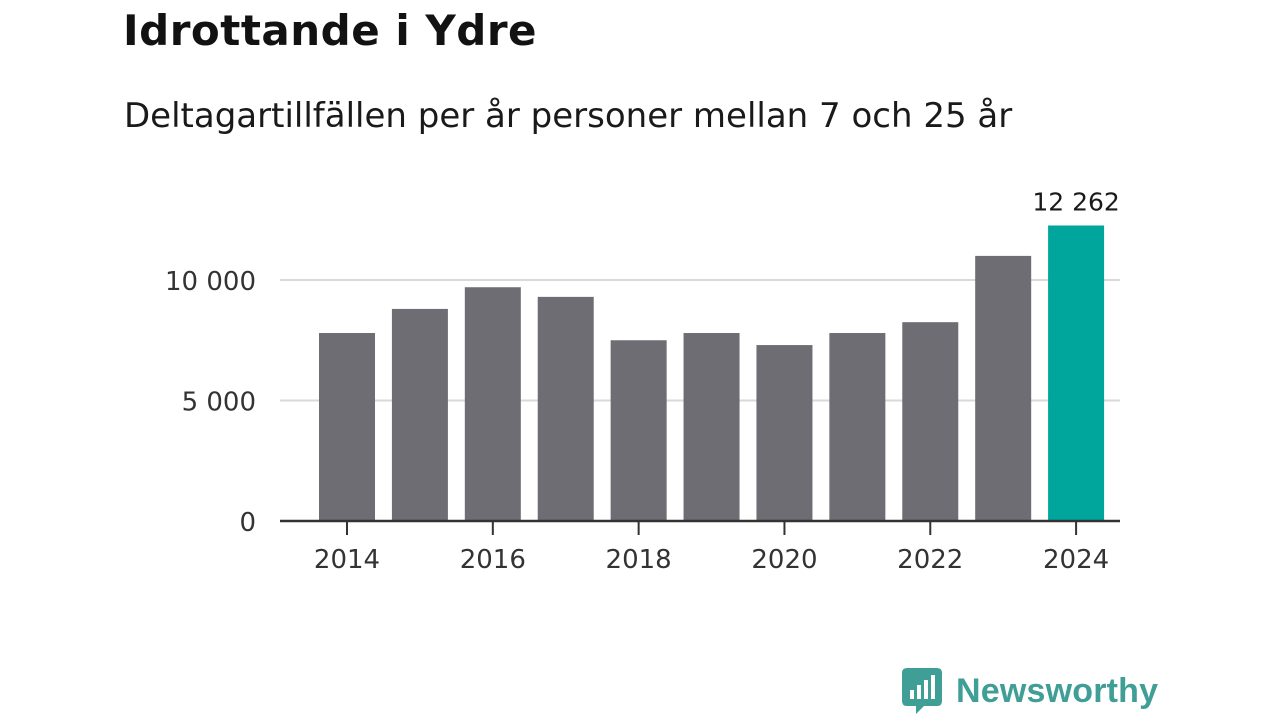 Image resolution: width=1280 pixels, height=720 pixels. Describe the element at coordinates (419, 414) in the screenshot. I see `bar-2015` at that location.